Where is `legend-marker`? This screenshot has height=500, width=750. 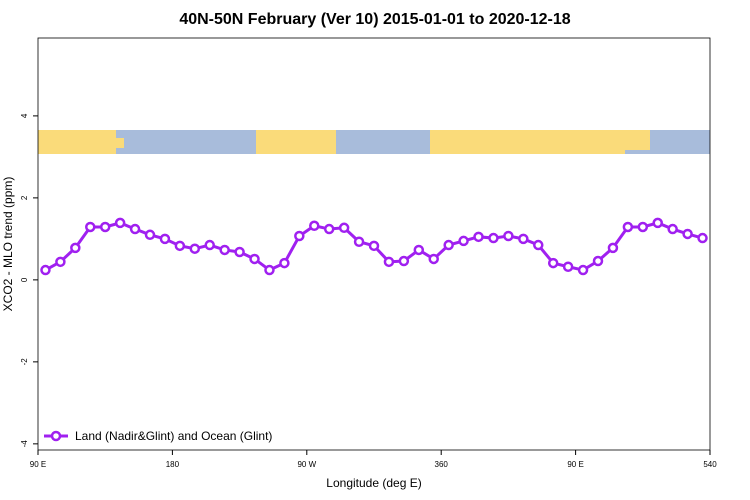
legend-marker is located at coordinates (56, 436).